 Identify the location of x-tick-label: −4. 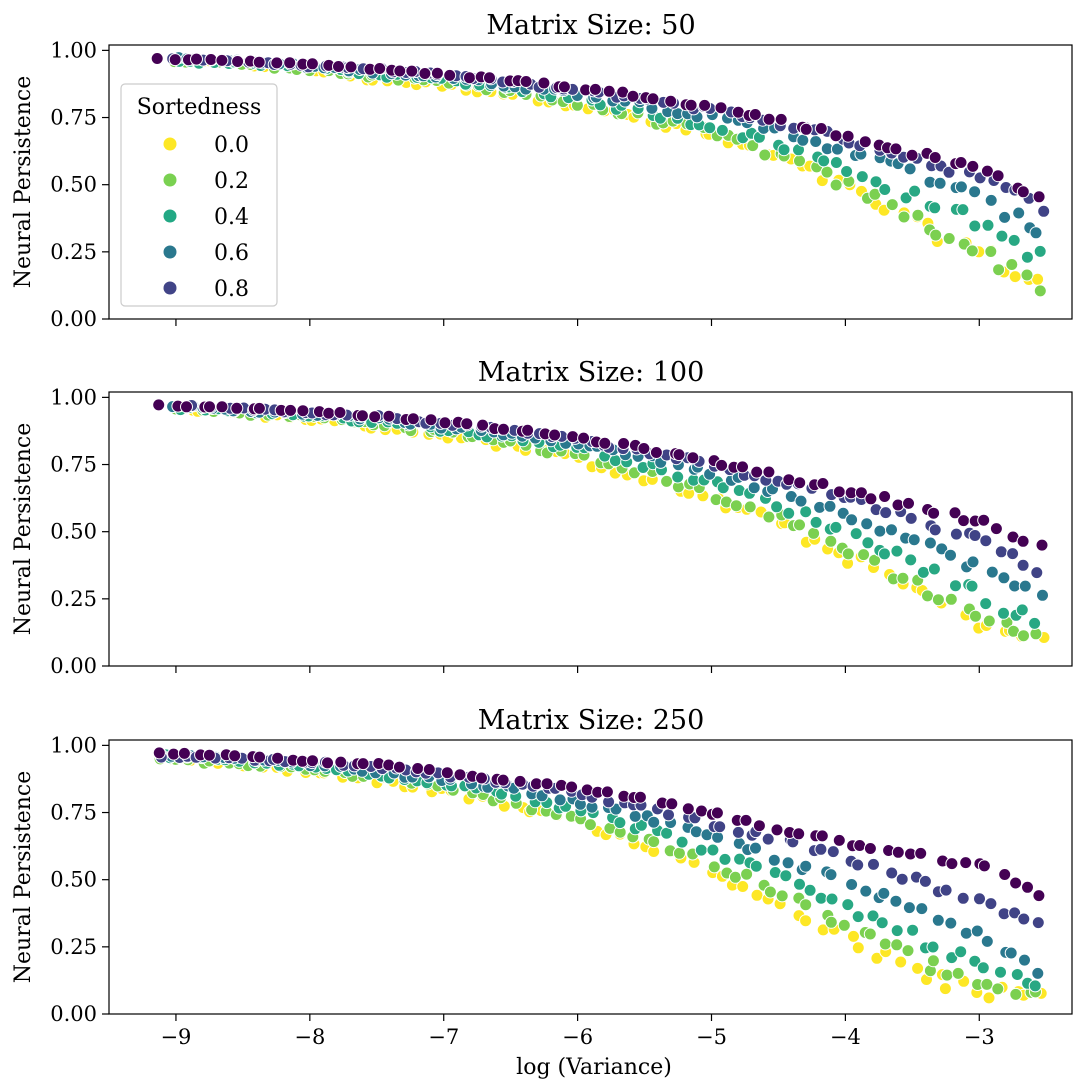
(845, 1037).